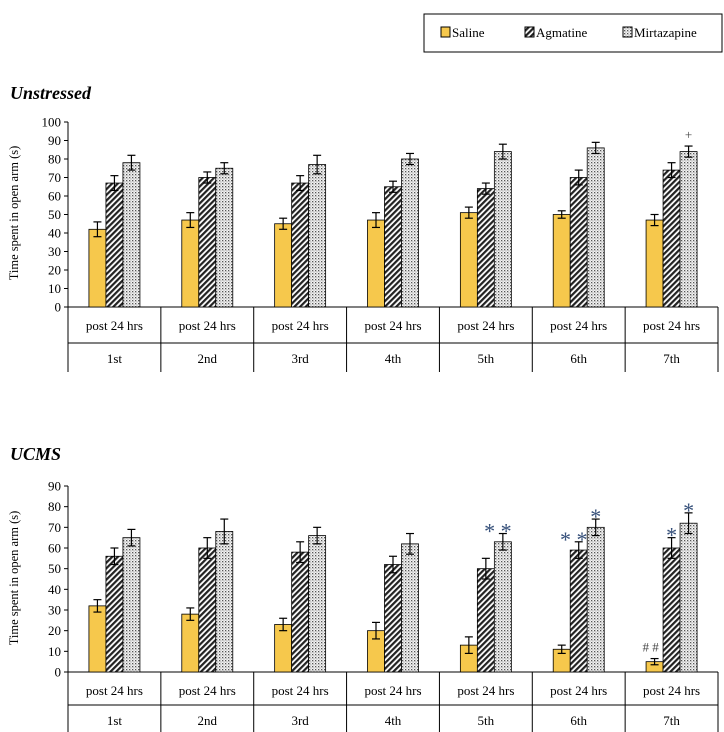 This screenshot has height=732, width=724. What do you see at coordinates (561, 32) in the screenshot?
I see `legend-label-agmatine: Agmatine` at bounding box center [561, 32].